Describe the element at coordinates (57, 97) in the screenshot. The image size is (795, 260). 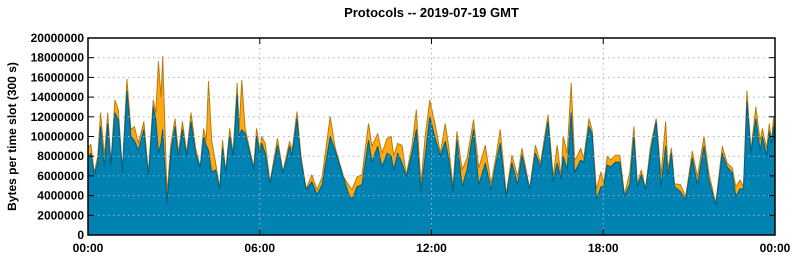
I see `y-tick-label: 14000000` at that location.